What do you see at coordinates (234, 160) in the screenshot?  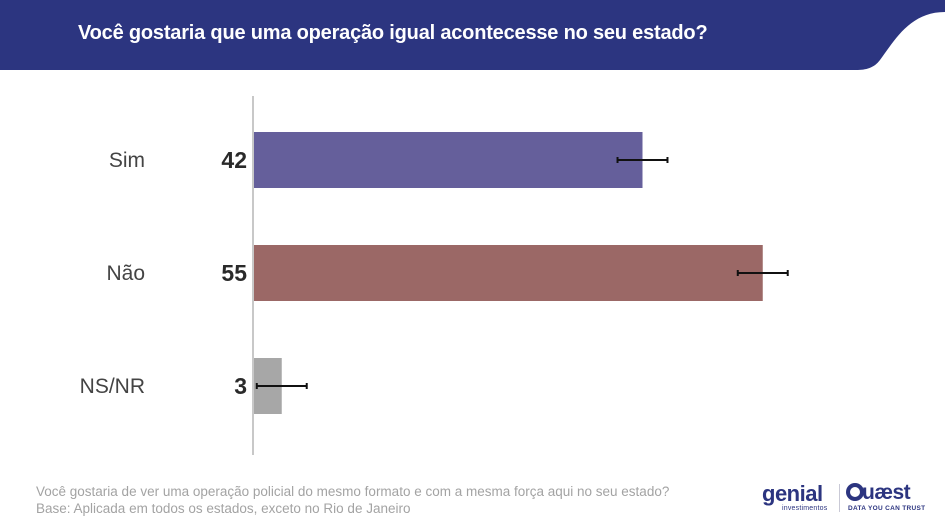 I see `value-label-0: 42` at bounding box center [234, 160].